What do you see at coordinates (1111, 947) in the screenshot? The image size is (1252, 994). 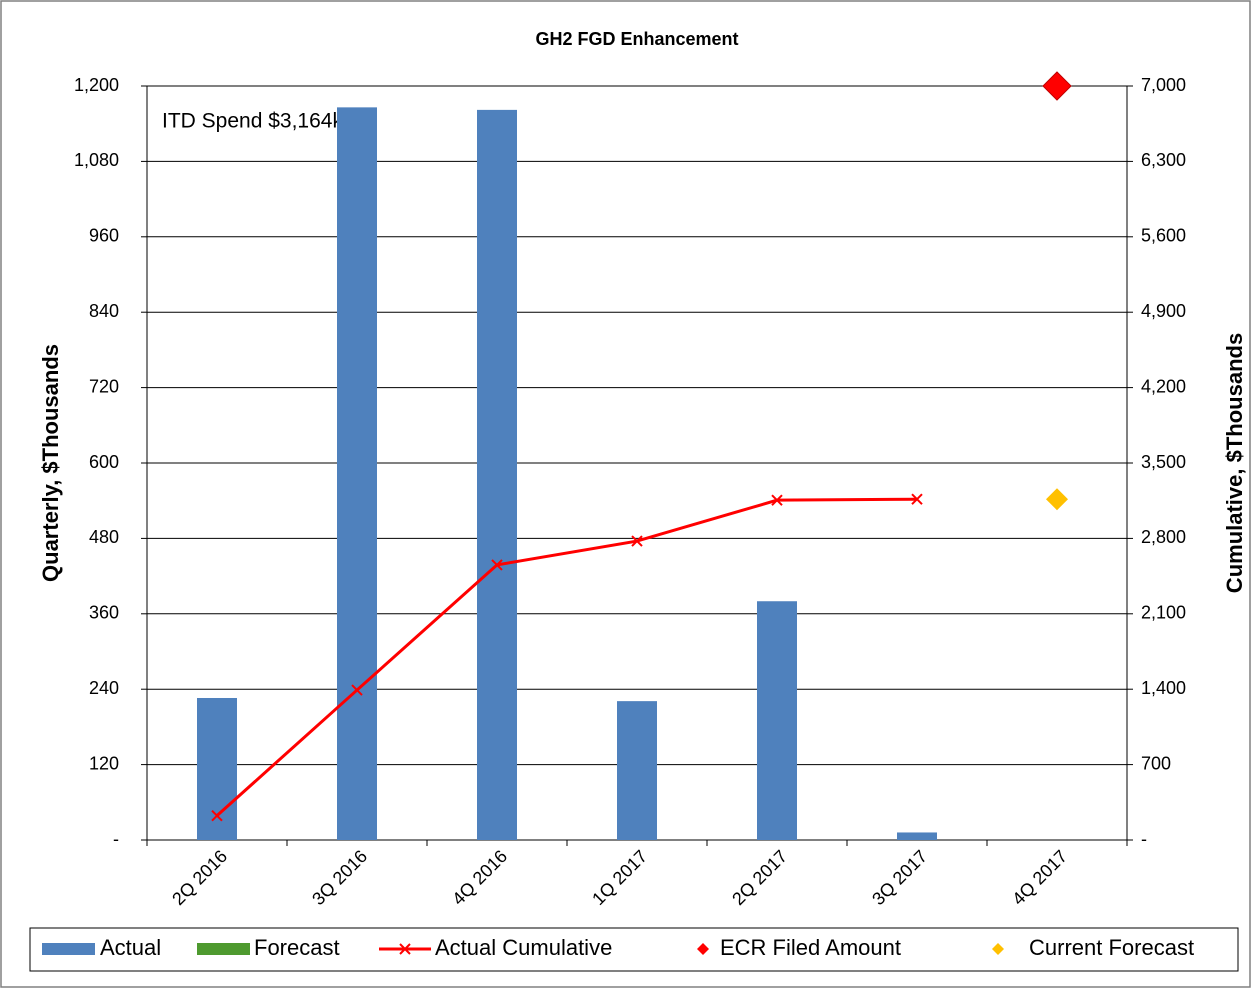 I see `legend-label: Current Forecast` at bounding box center [1111, 947].